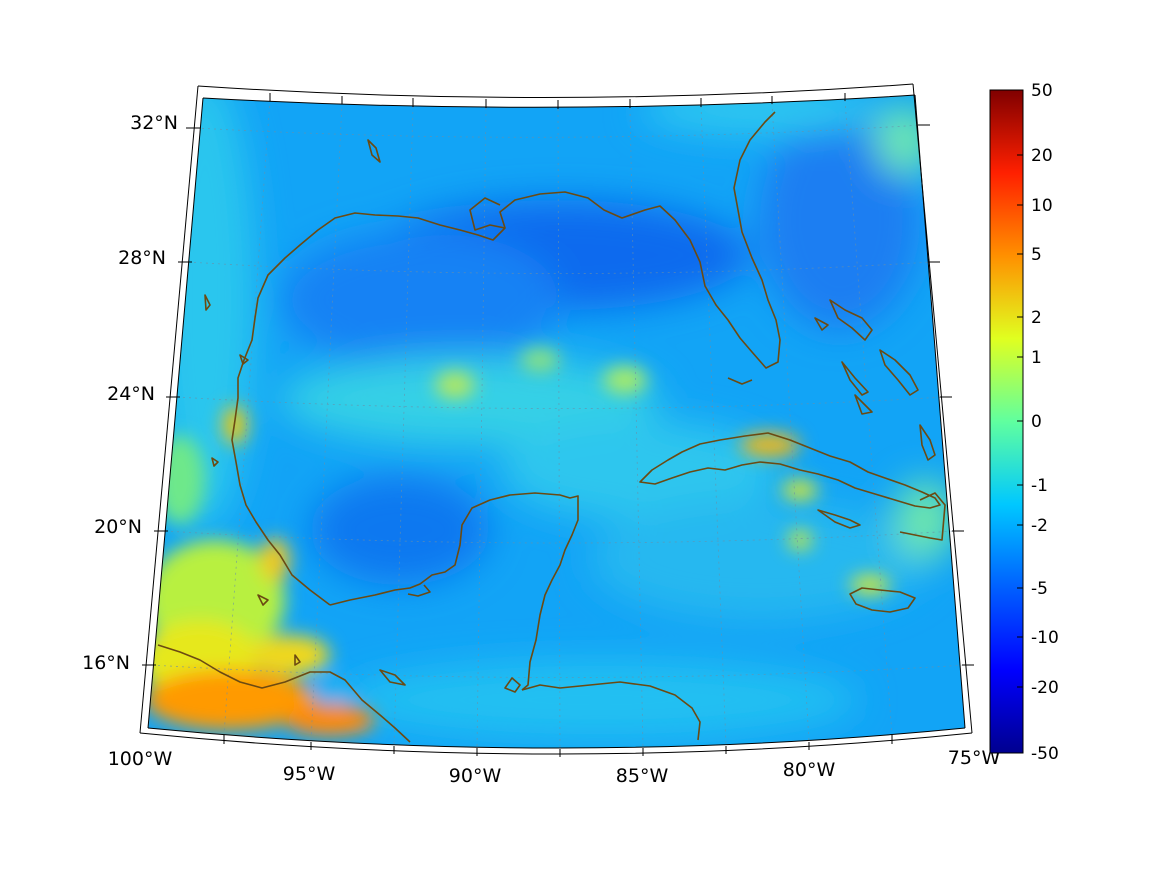 The height and width of the screenshot is (875, 1167). What do you see at coordinates (475, 776) in the screenshot?
I see `lon-label-90w: 90°W` at bounding box center [475, 776].